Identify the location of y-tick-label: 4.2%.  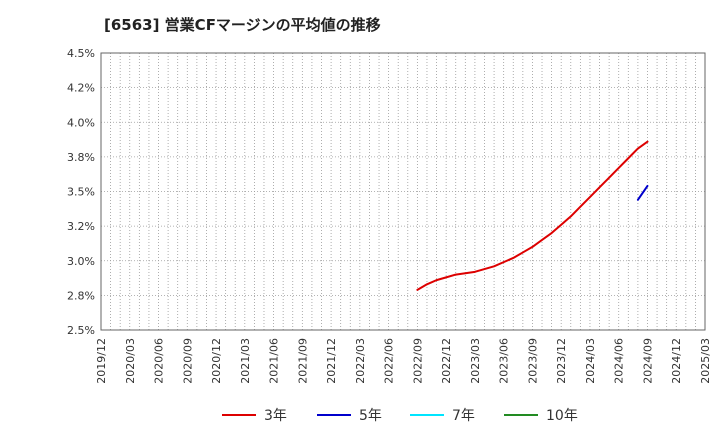
(81, 88).